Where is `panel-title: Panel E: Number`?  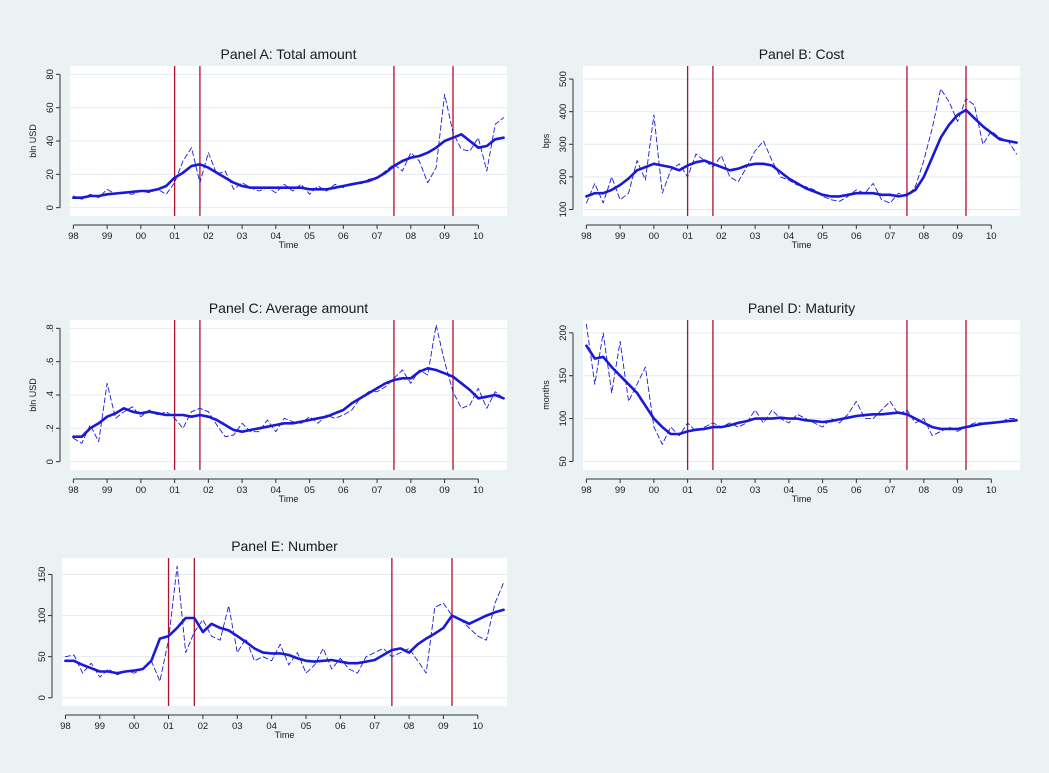
panel-title: Panel E: Number is located at coordinates (284, 546).